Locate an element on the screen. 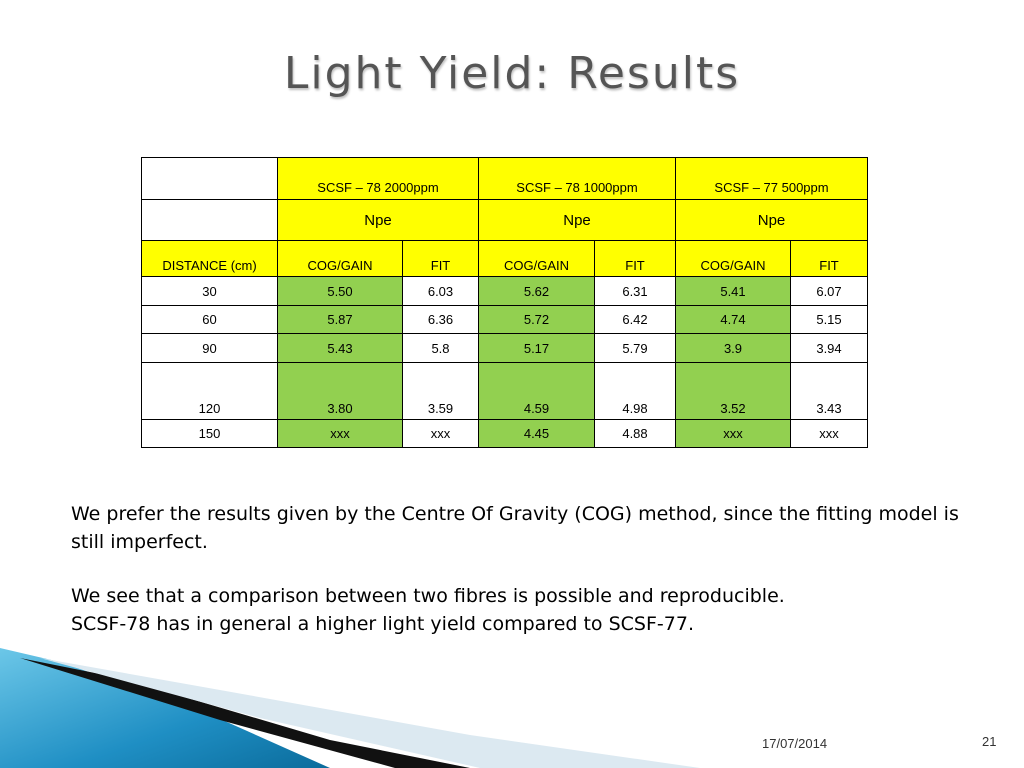  fit-cell: 3.94 is located at coordinates (829, 348).